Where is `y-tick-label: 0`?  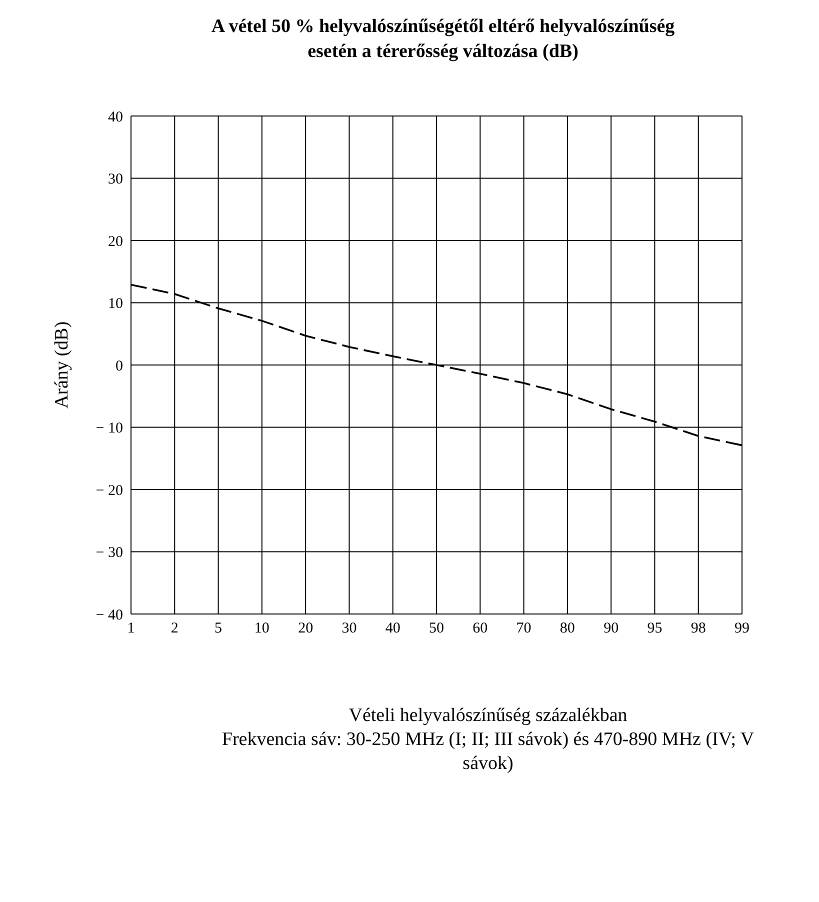
y-tick-label: 0 is located at coordinates (119, 366).